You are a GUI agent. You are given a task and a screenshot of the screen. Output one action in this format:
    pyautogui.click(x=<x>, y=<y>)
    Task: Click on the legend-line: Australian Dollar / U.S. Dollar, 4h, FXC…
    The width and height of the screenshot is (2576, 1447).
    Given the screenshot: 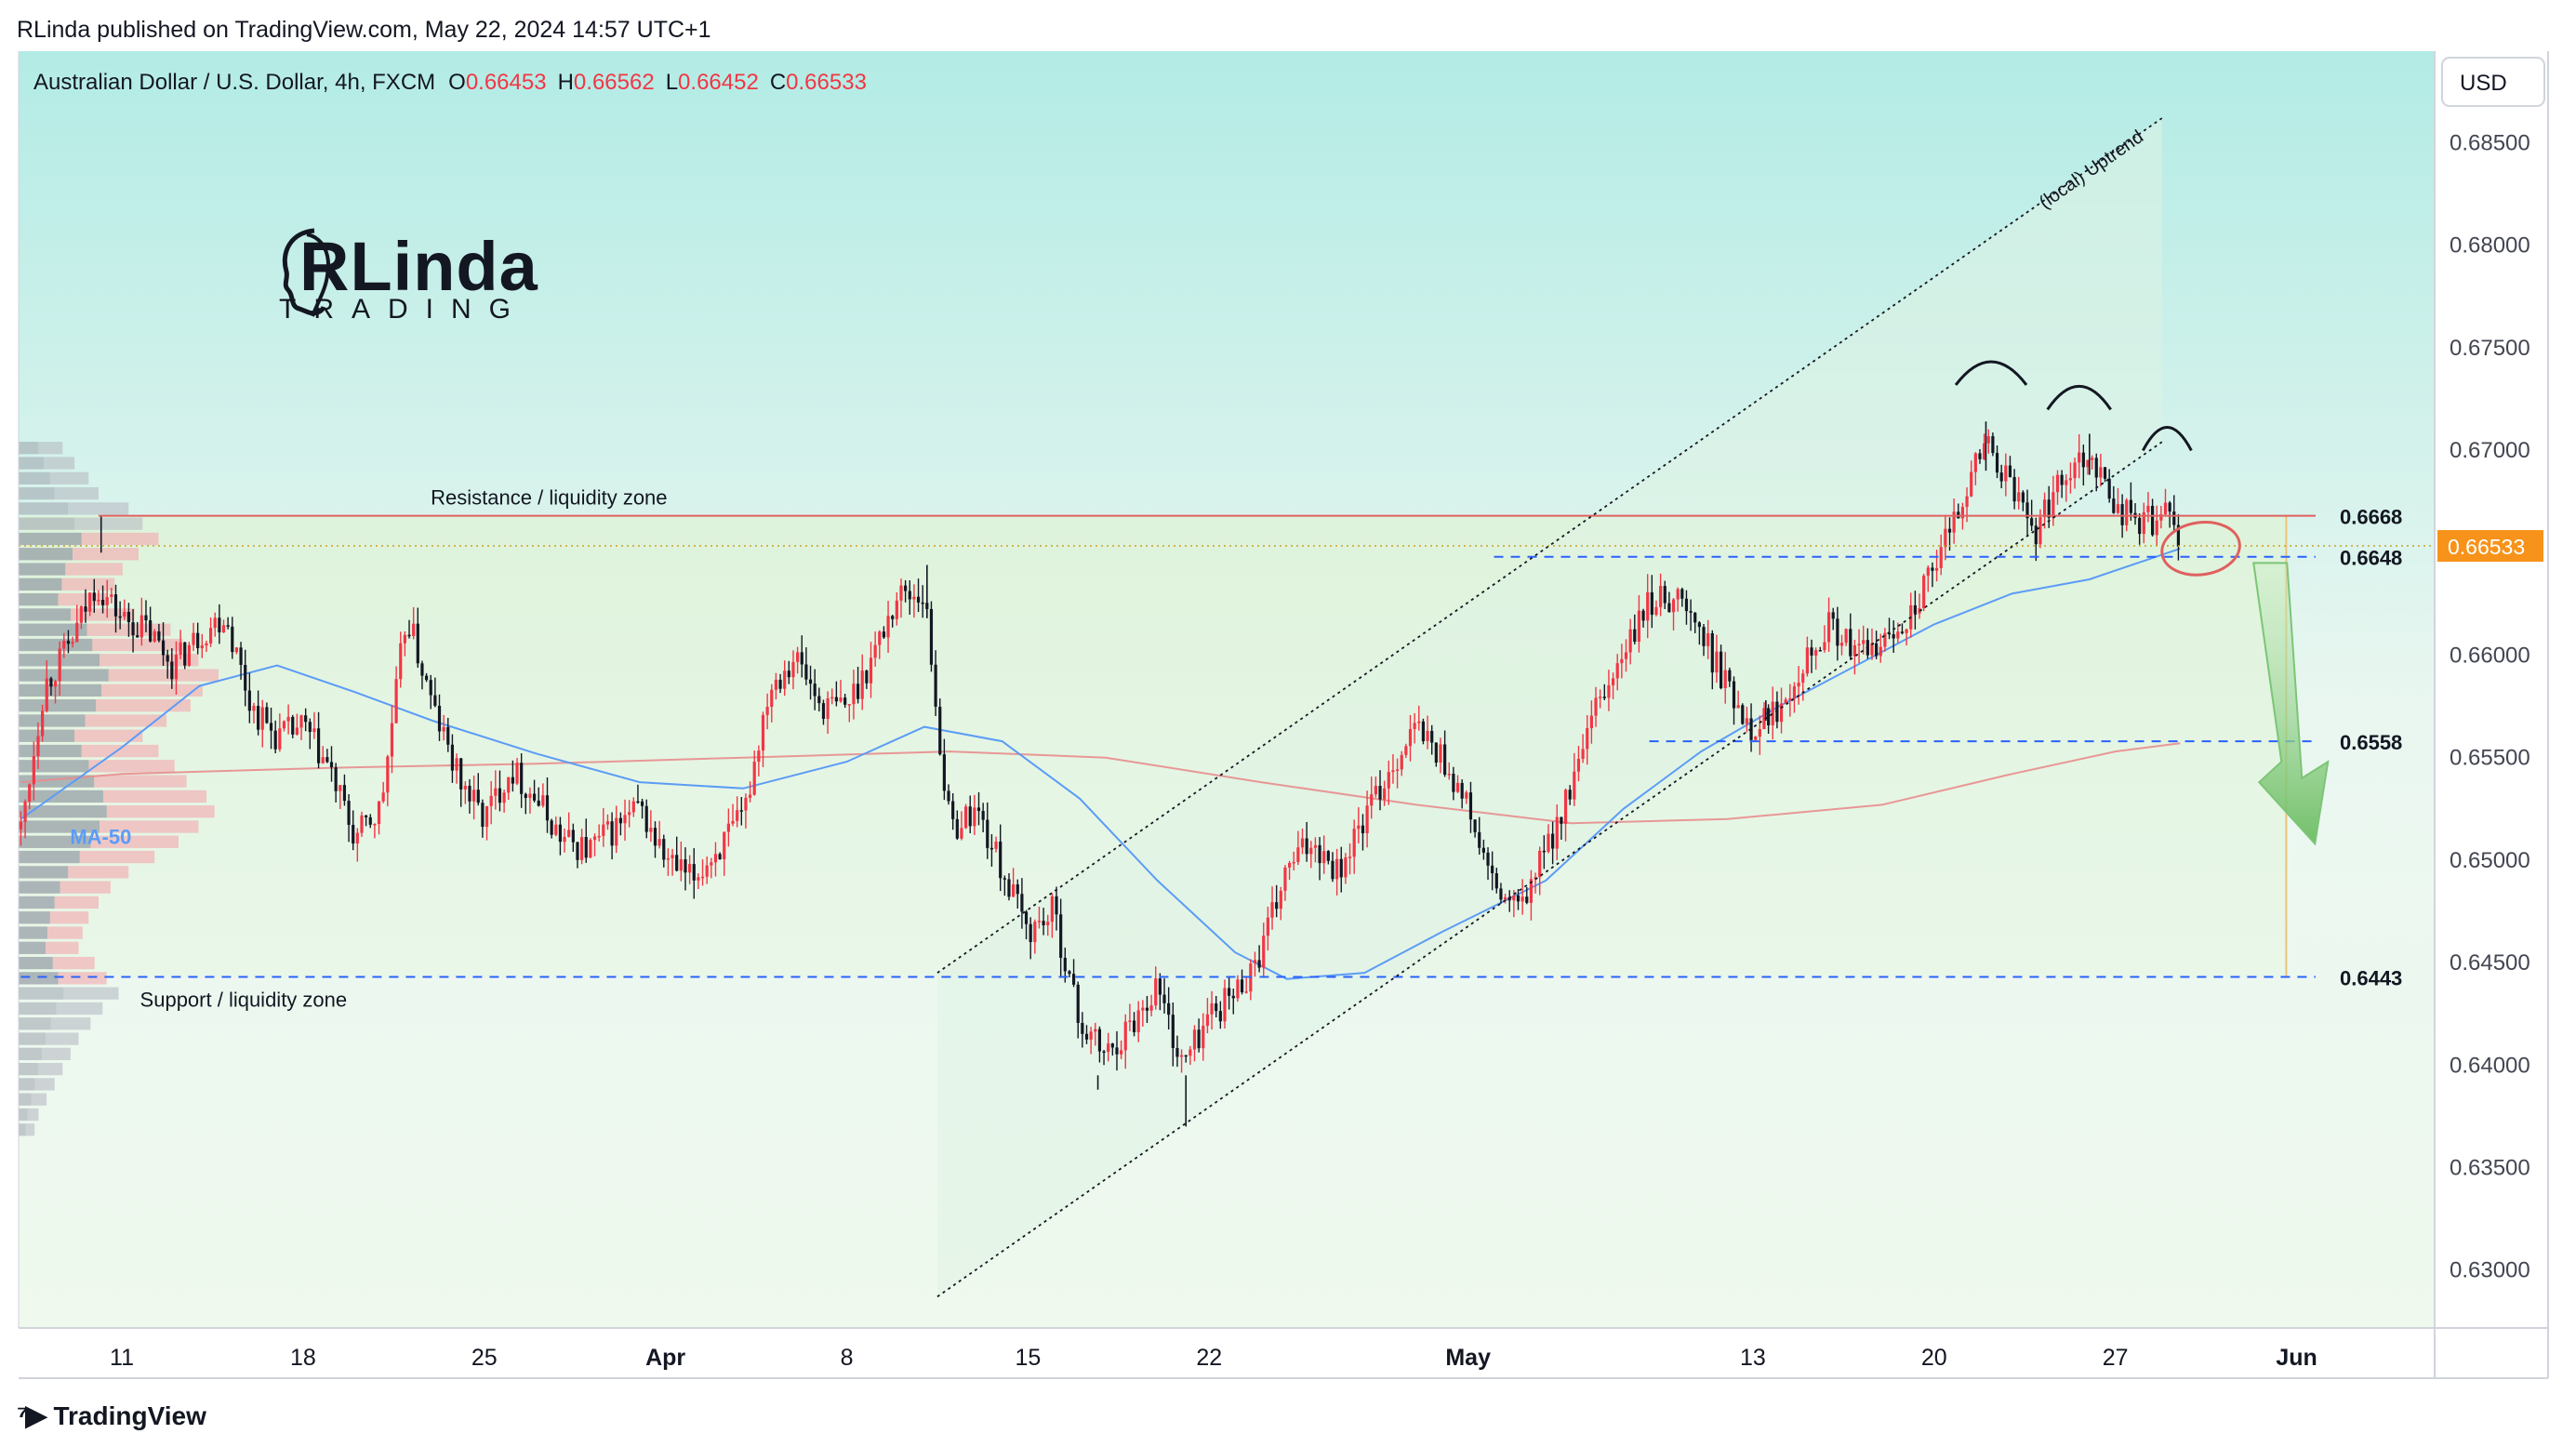 What is the action you would take?
    pyautogui.click(x=450, y=82)
    